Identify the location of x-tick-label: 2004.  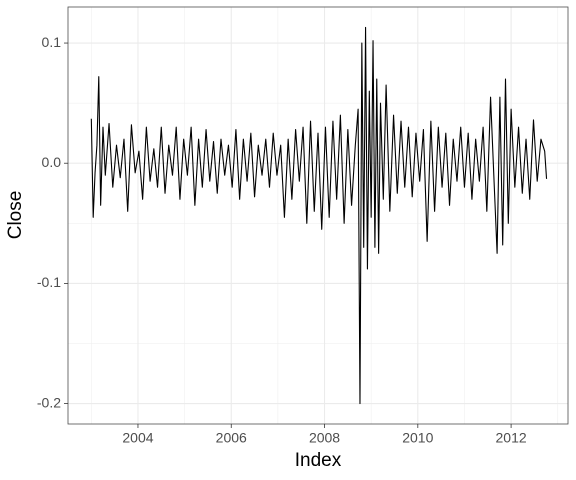
(137, 438).